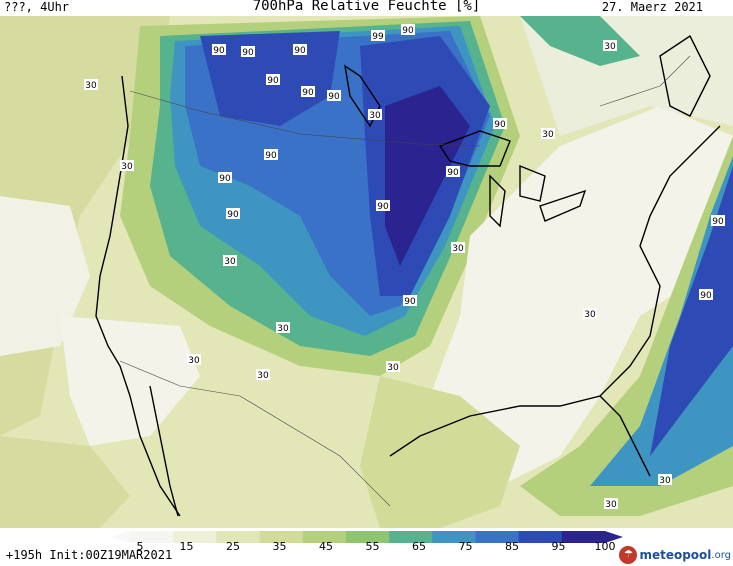  What do you see at coordinates (305, 118) in the screenshot?
I see `us-canada-border` at bounding box center [305, 118].